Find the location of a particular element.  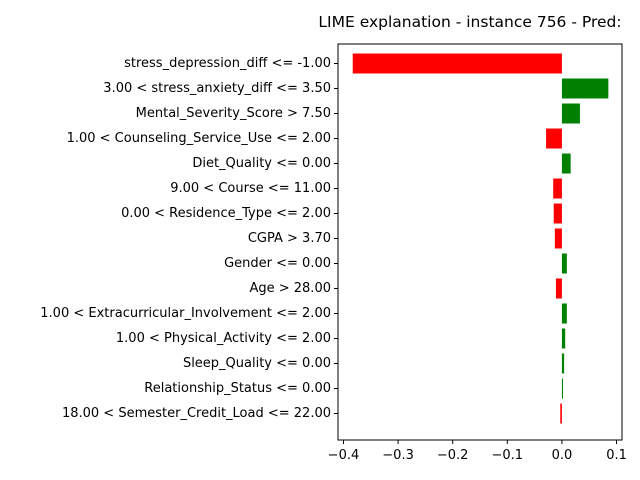

y-tick-label-6: 0.00 < Residence_Type <= 2.00 is located at coordinates (226, 213).